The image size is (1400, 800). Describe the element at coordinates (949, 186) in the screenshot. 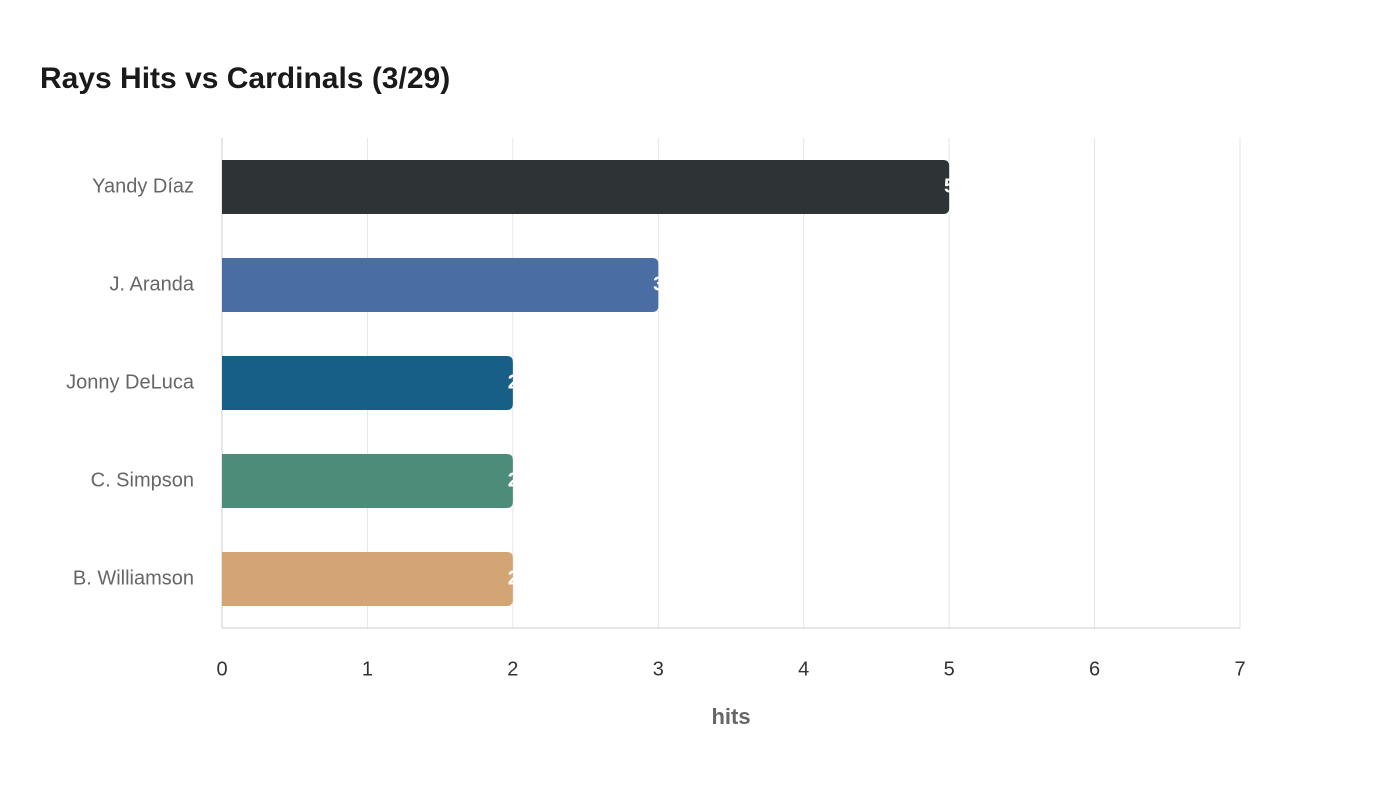

I see `data-label: 5` at that location.